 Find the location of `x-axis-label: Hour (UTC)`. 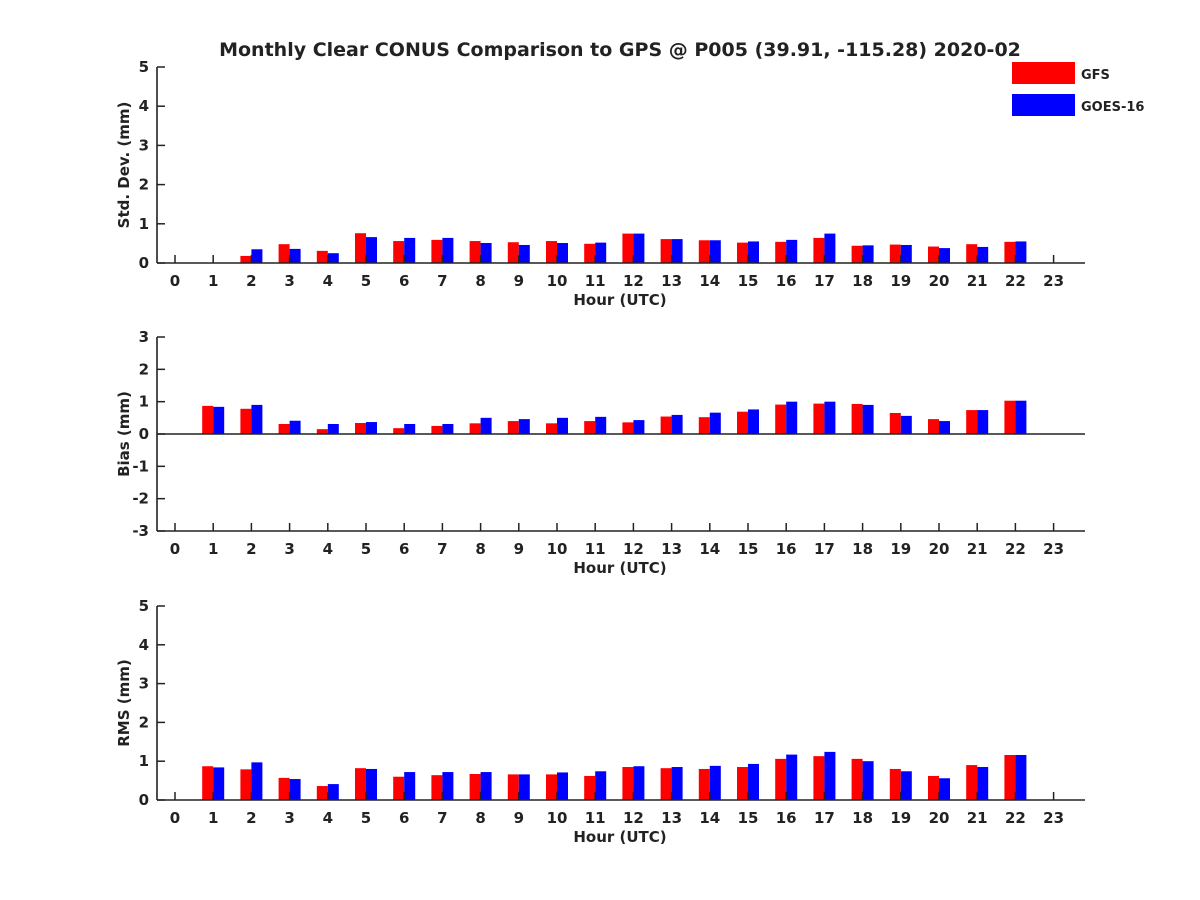

x-axis-label: Hour (UTC) is located at coordinates (619, 300).